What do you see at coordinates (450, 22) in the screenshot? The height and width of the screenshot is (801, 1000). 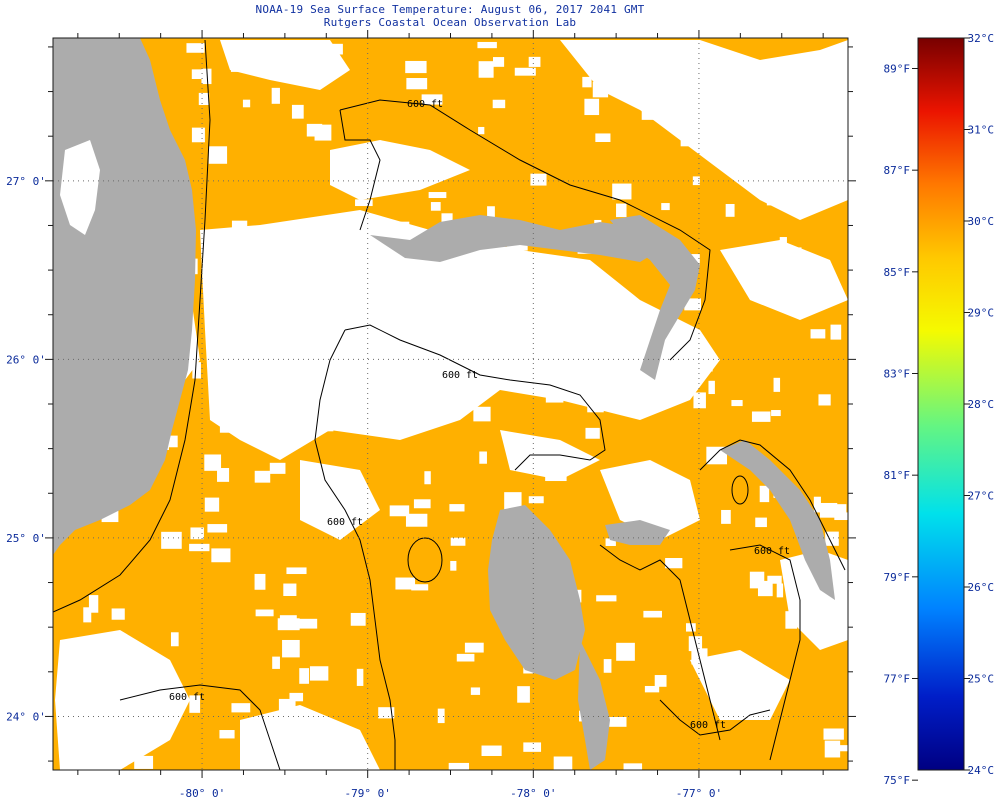 I see `chart-subtitle: Rutgers Coastal Ocean Observation Lab` at bounding box center [450, 22].